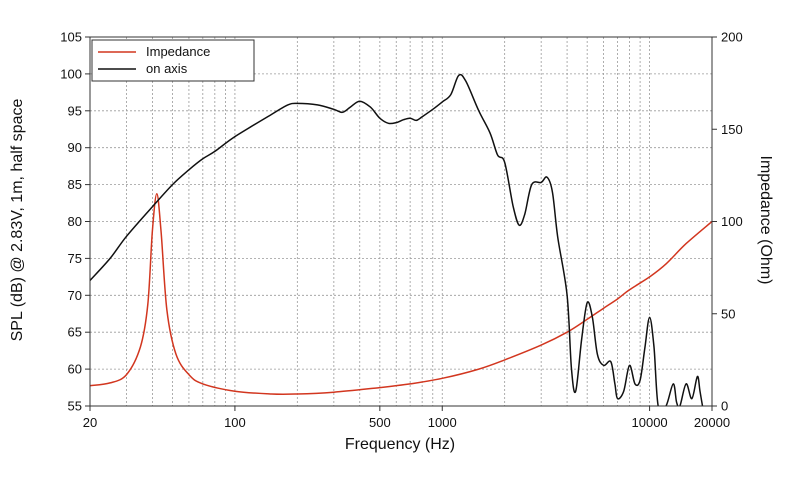  What do you see at coordinates (75, 369) in the screenshot?
I see `y-left-tick-label: 60` at bounding box center [75, 369].